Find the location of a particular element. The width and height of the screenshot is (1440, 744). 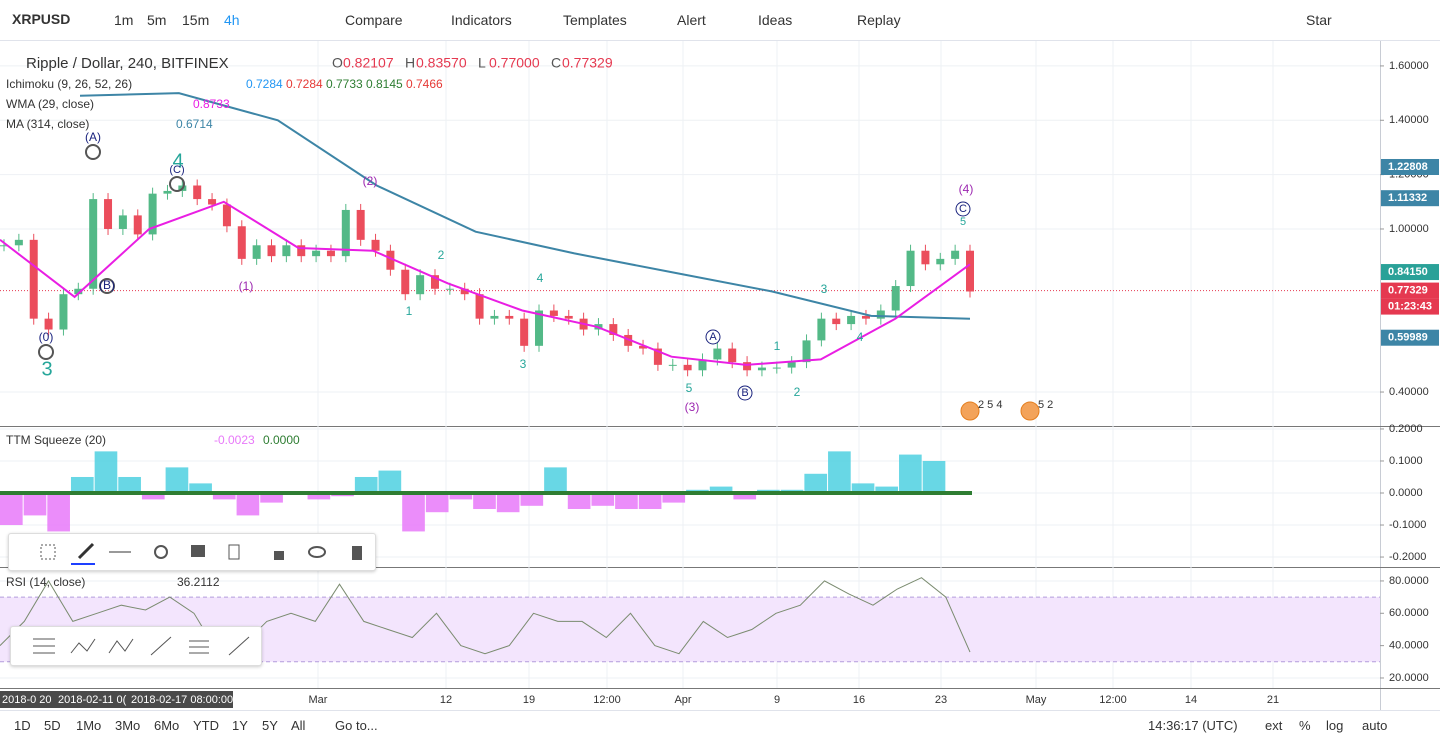

scale-option: % is located at coordinates (1305, 725).